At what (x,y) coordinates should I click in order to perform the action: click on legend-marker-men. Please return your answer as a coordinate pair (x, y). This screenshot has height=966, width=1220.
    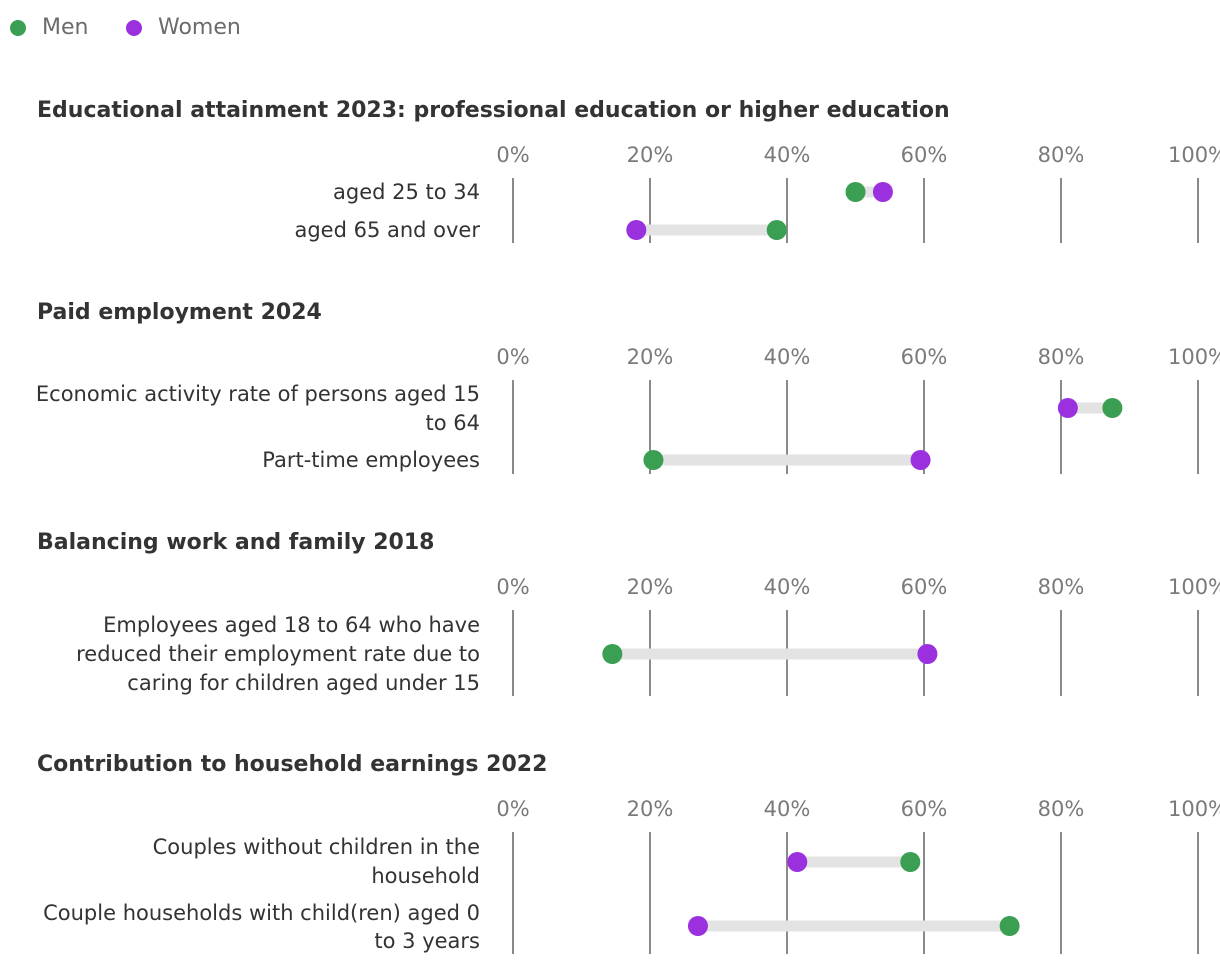
    Looking at the image, I should click on (18, 28).